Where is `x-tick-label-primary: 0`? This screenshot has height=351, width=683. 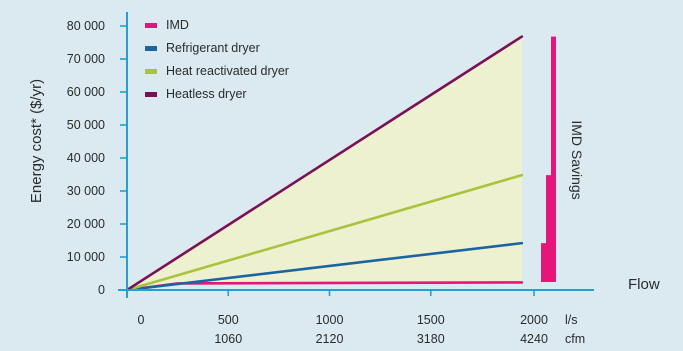 x-tick-label-primary: 0 is located at coordinates (141, 320).